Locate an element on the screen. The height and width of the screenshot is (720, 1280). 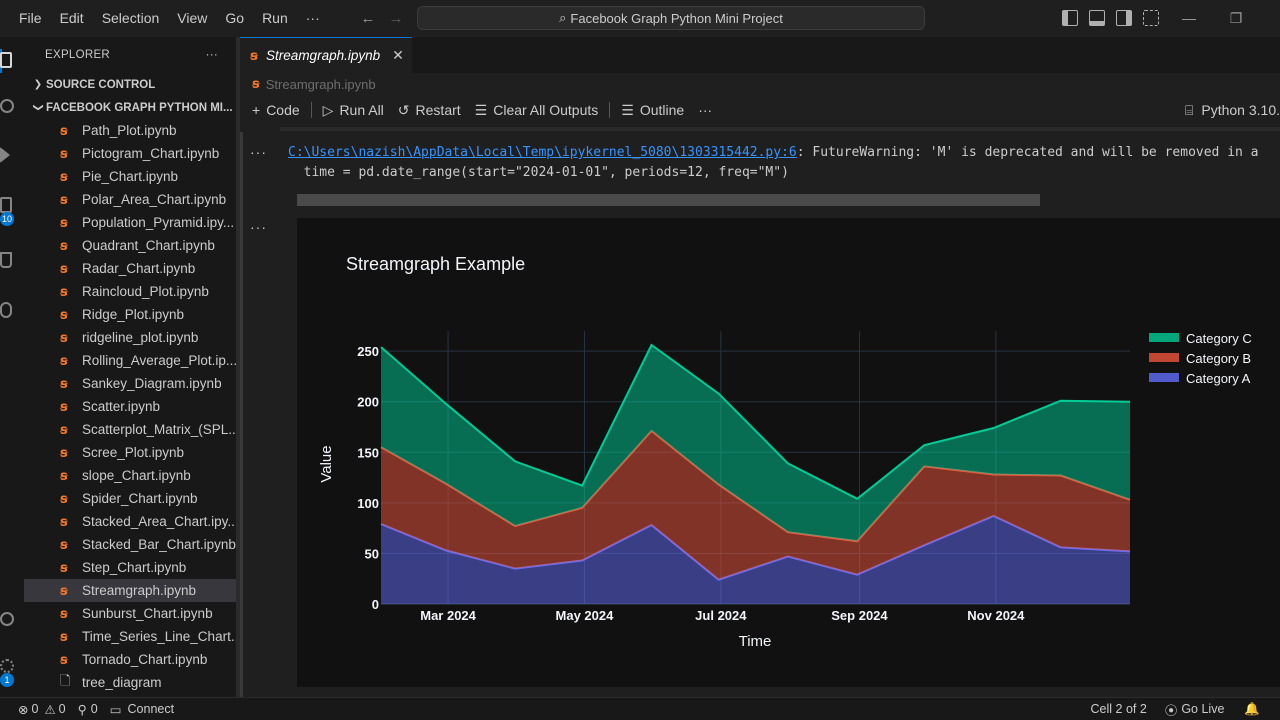
file-label: Step_Chart.ipynb is located at coordinates (134, 567).